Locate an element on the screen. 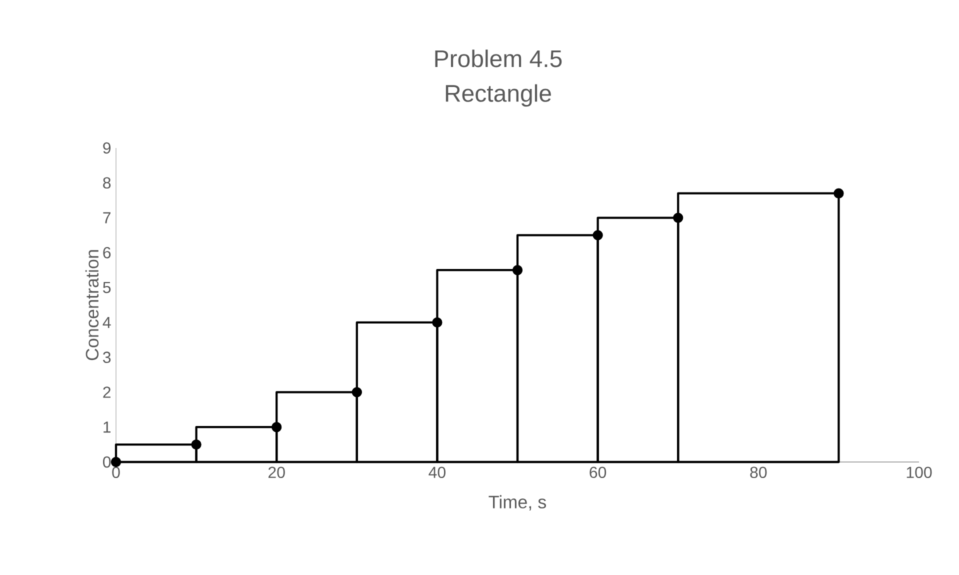 This screenshot has width=959, height=575. y-tick-label: 8 is located at coordinates (107, 183).